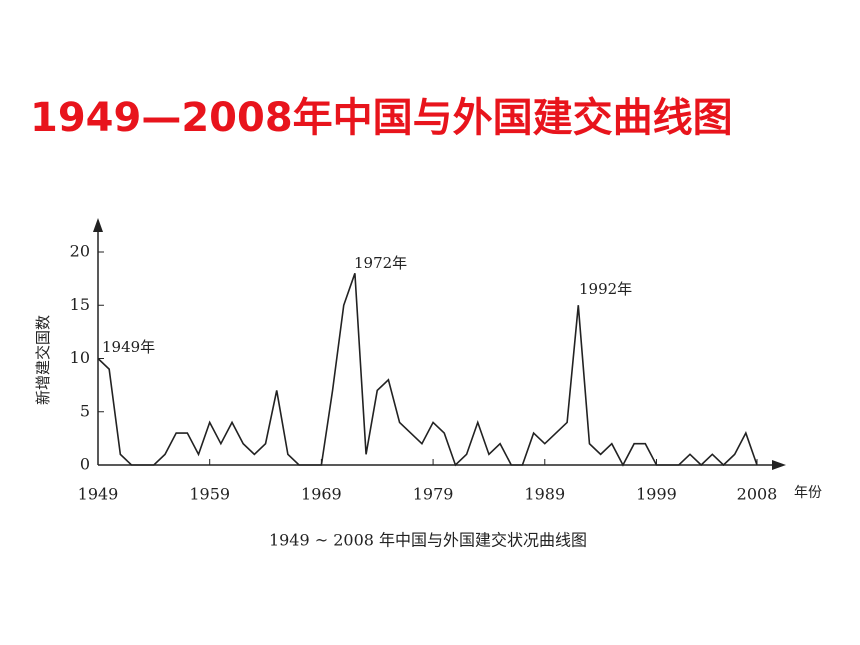 This screenshot has width=860, height=645. What do you see at coordinates (757, 494) in the screenshot?
I see `x-tick-label: 2008` at bounding box center [757, 494].